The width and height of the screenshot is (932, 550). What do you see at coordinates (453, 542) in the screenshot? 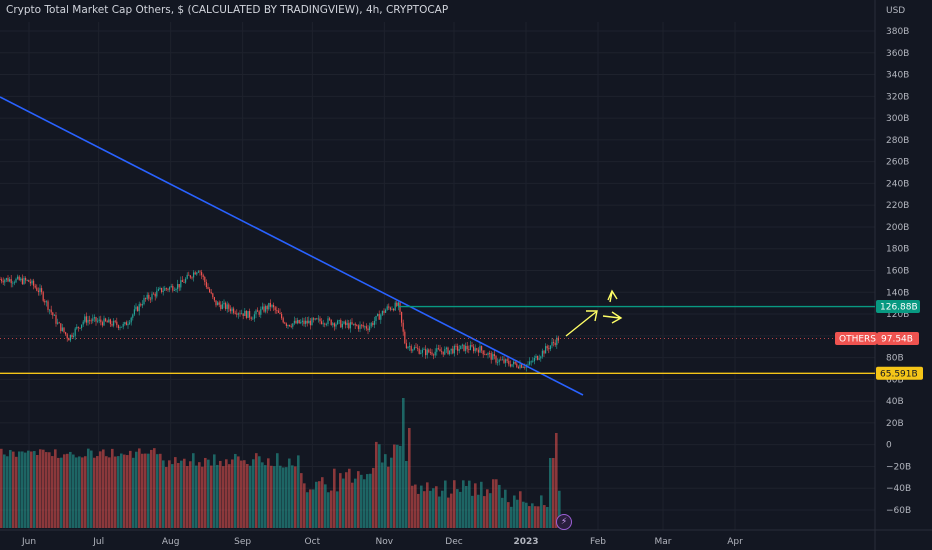
I see `time-tick-label: Dec` at bounding box center [453, 542].